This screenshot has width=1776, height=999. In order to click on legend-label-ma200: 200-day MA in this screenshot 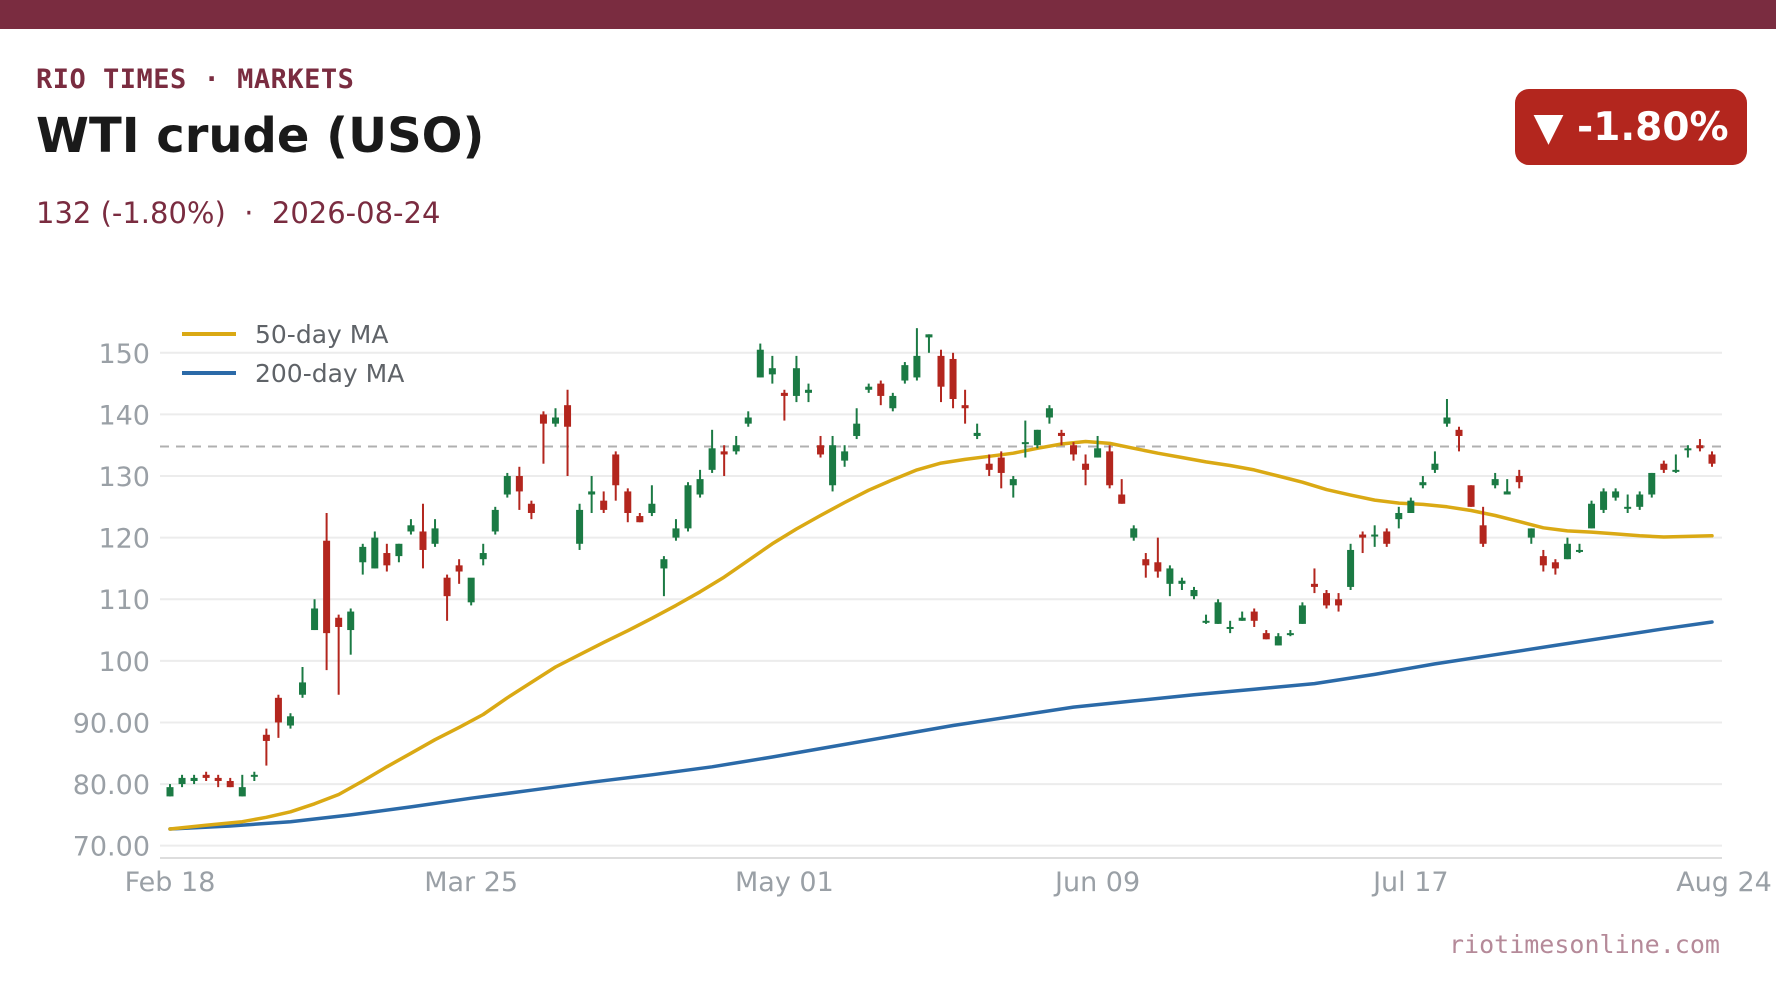, I will do `click(329, 373)`.